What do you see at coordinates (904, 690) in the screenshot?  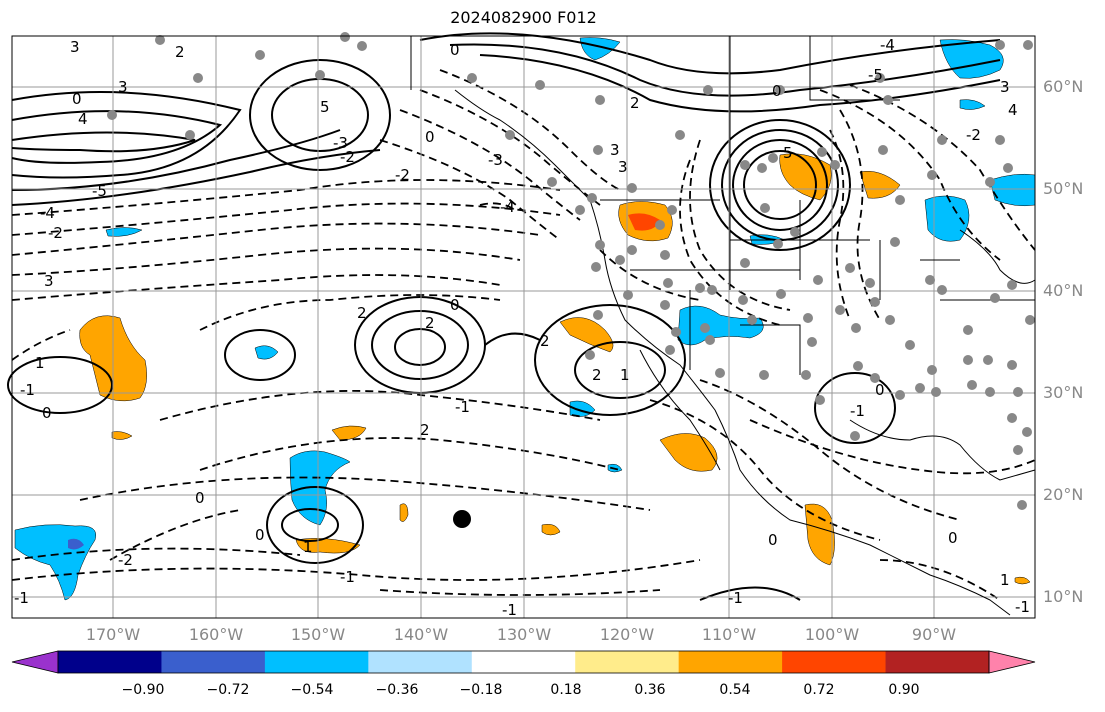 I see `colorbar-tick-label: 0.90` at bounding box center [904, 690].